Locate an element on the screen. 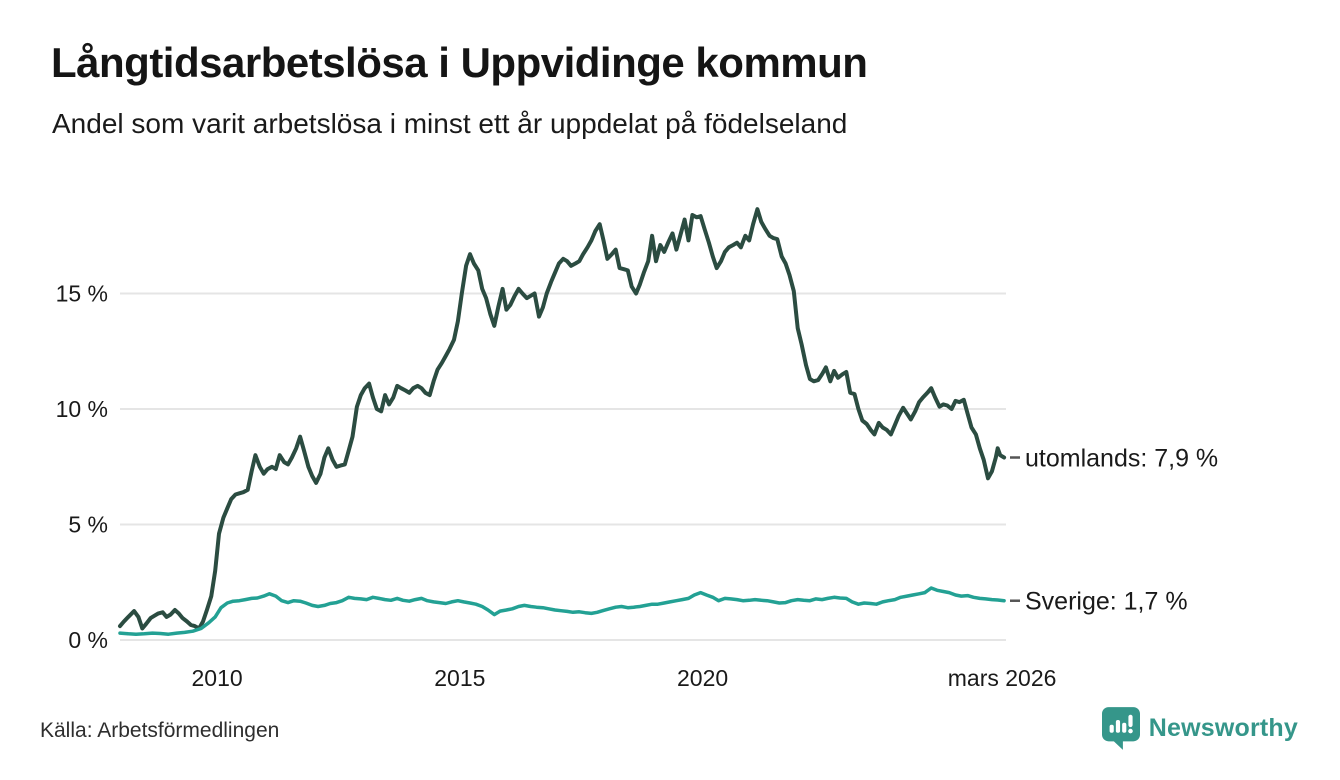 The image size is (1340, 780). source-note: Källa: Arbetsförmedlingen is located at coordinates (160, 730).